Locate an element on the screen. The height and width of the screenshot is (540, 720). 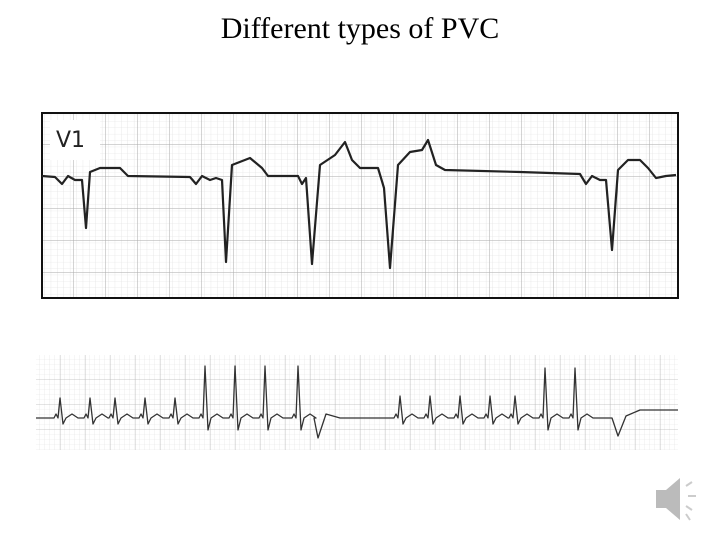
strip-label: V1 is located at coordinates (70, 140).